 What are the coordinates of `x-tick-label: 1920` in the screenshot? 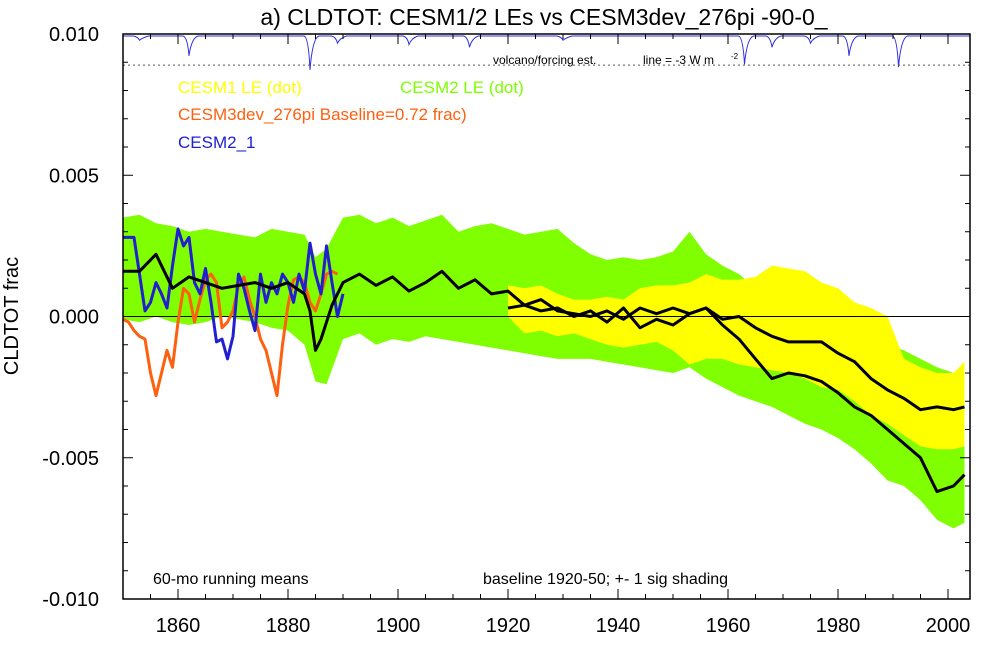 It's located at (508, 626).